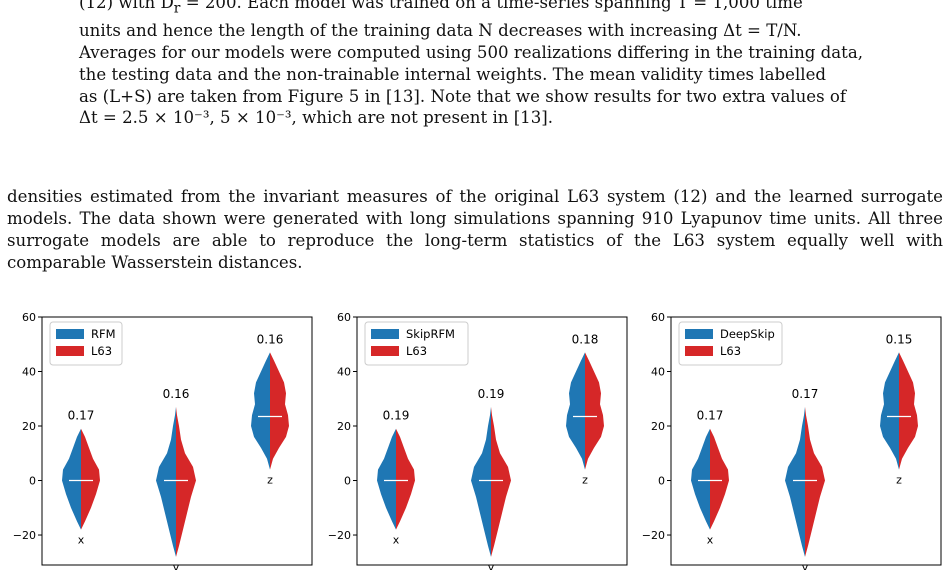  What do you see at coordinates (270, 339) in the screenshot?
I see `wasserstein-label-z: 0.16` at bounding box center [270, 339].